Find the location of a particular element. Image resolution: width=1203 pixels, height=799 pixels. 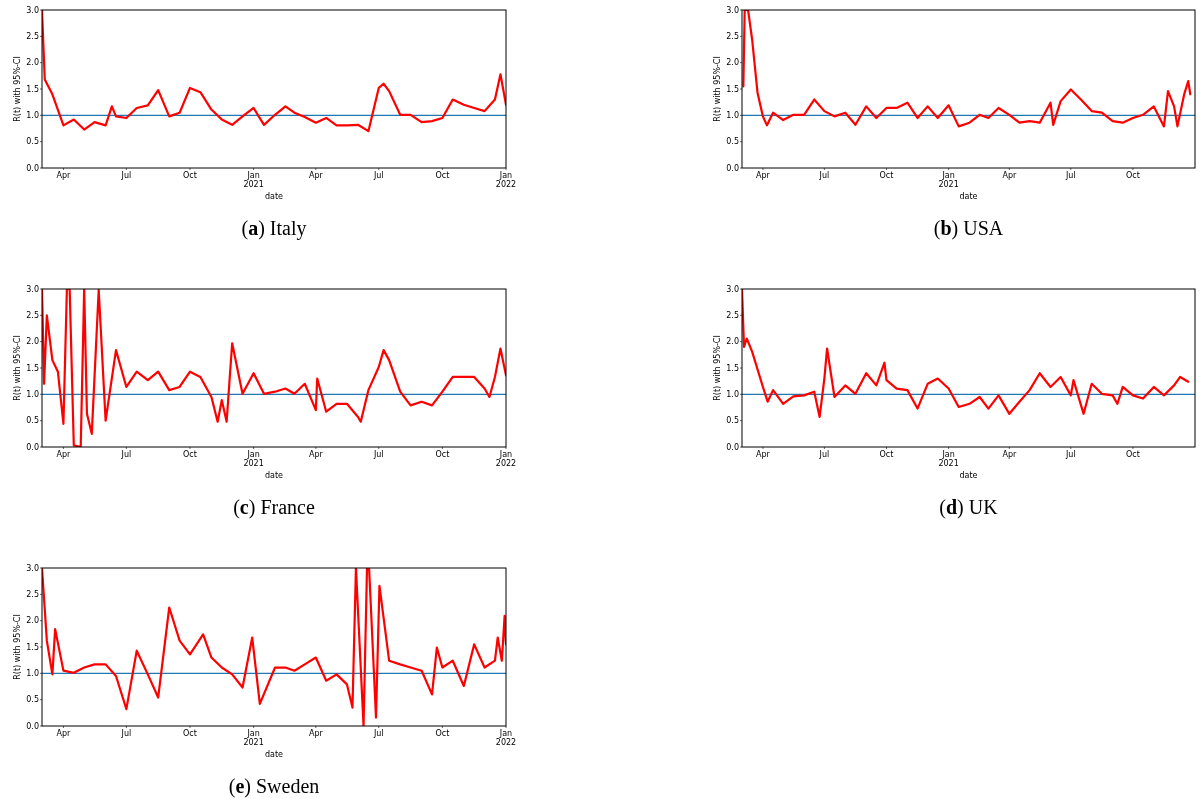

text: (c) France is located at coordinates (274, 507).